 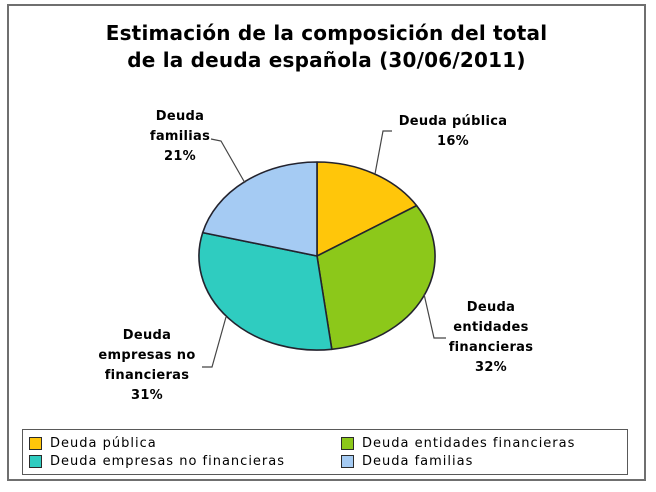 What do you see at coordinates (481, 461) in the screenshot?
I see `legend-item-3: Deuda familias` at bounding box center [481, 461].